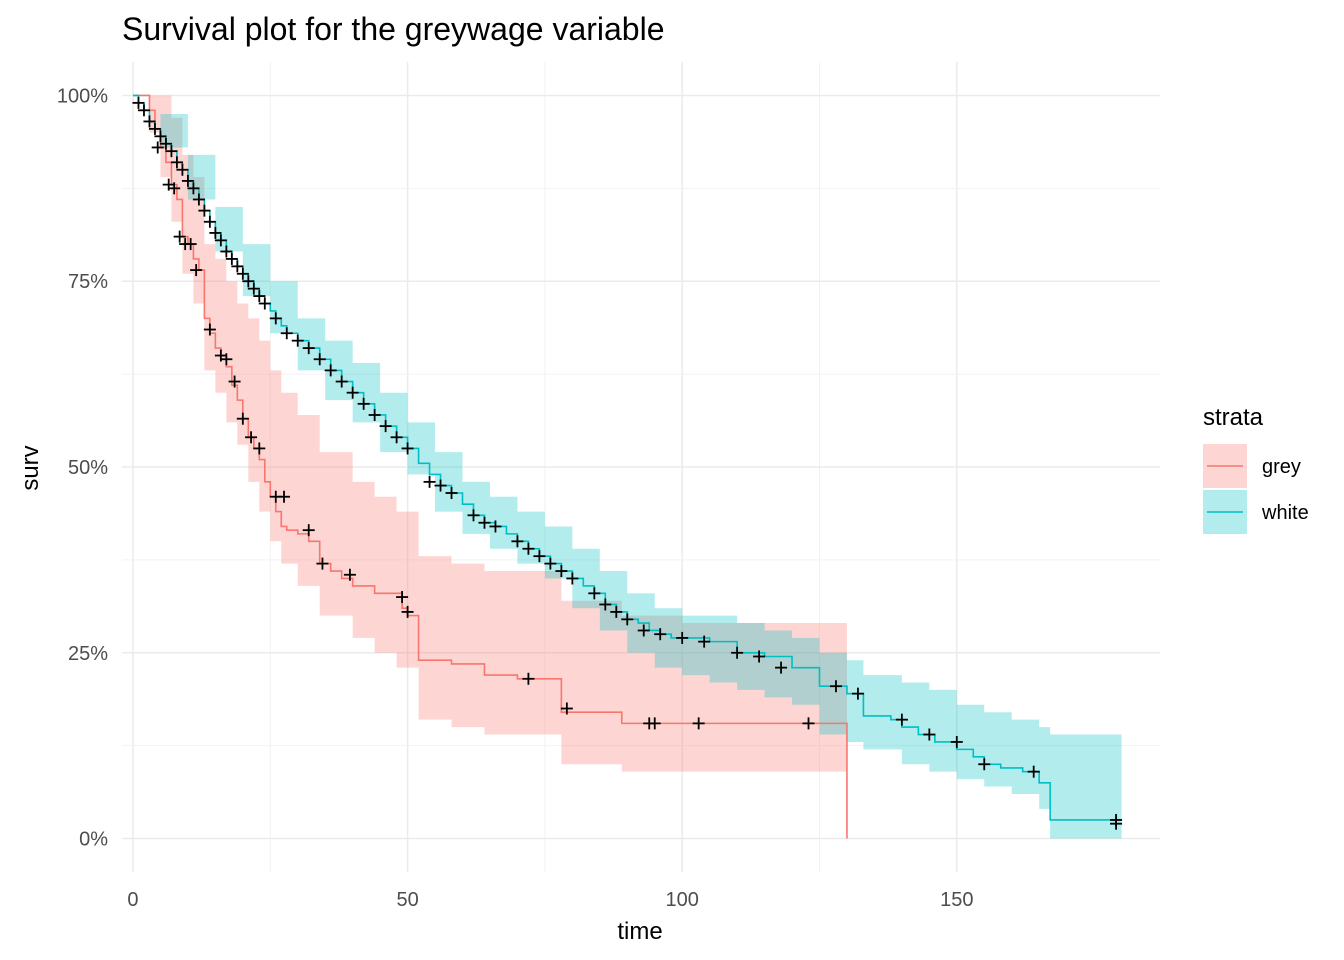 The image size is (1344, 960). I want to click on y-tick-label: 0%, so click(93, 840).